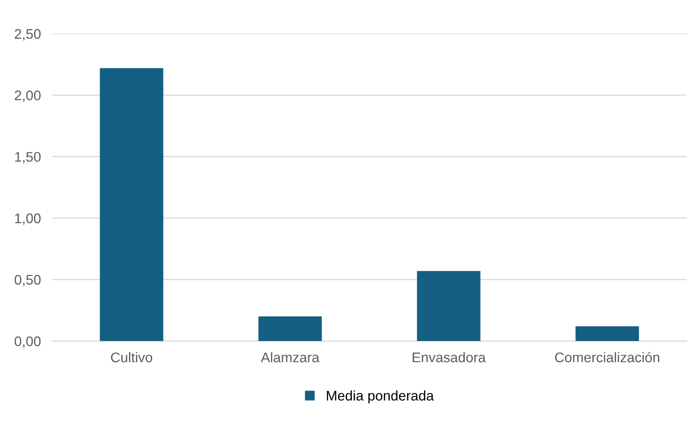 Image resolution: width=697 pixels, height=421 pixels. I want to click on y-tick-label: 2,50, so click(27, 34).